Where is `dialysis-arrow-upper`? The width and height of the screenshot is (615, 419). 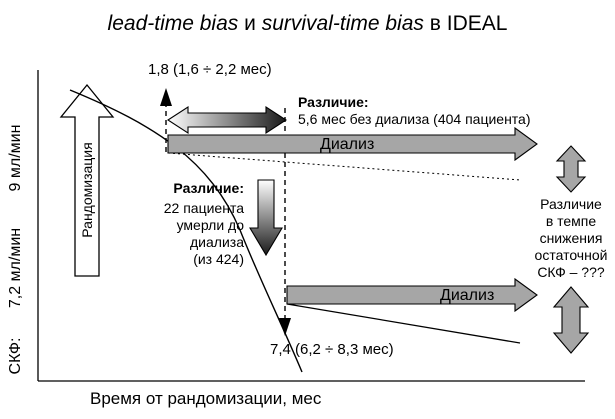 dialysis-arrow-upper is located at coordinates (352, 144).